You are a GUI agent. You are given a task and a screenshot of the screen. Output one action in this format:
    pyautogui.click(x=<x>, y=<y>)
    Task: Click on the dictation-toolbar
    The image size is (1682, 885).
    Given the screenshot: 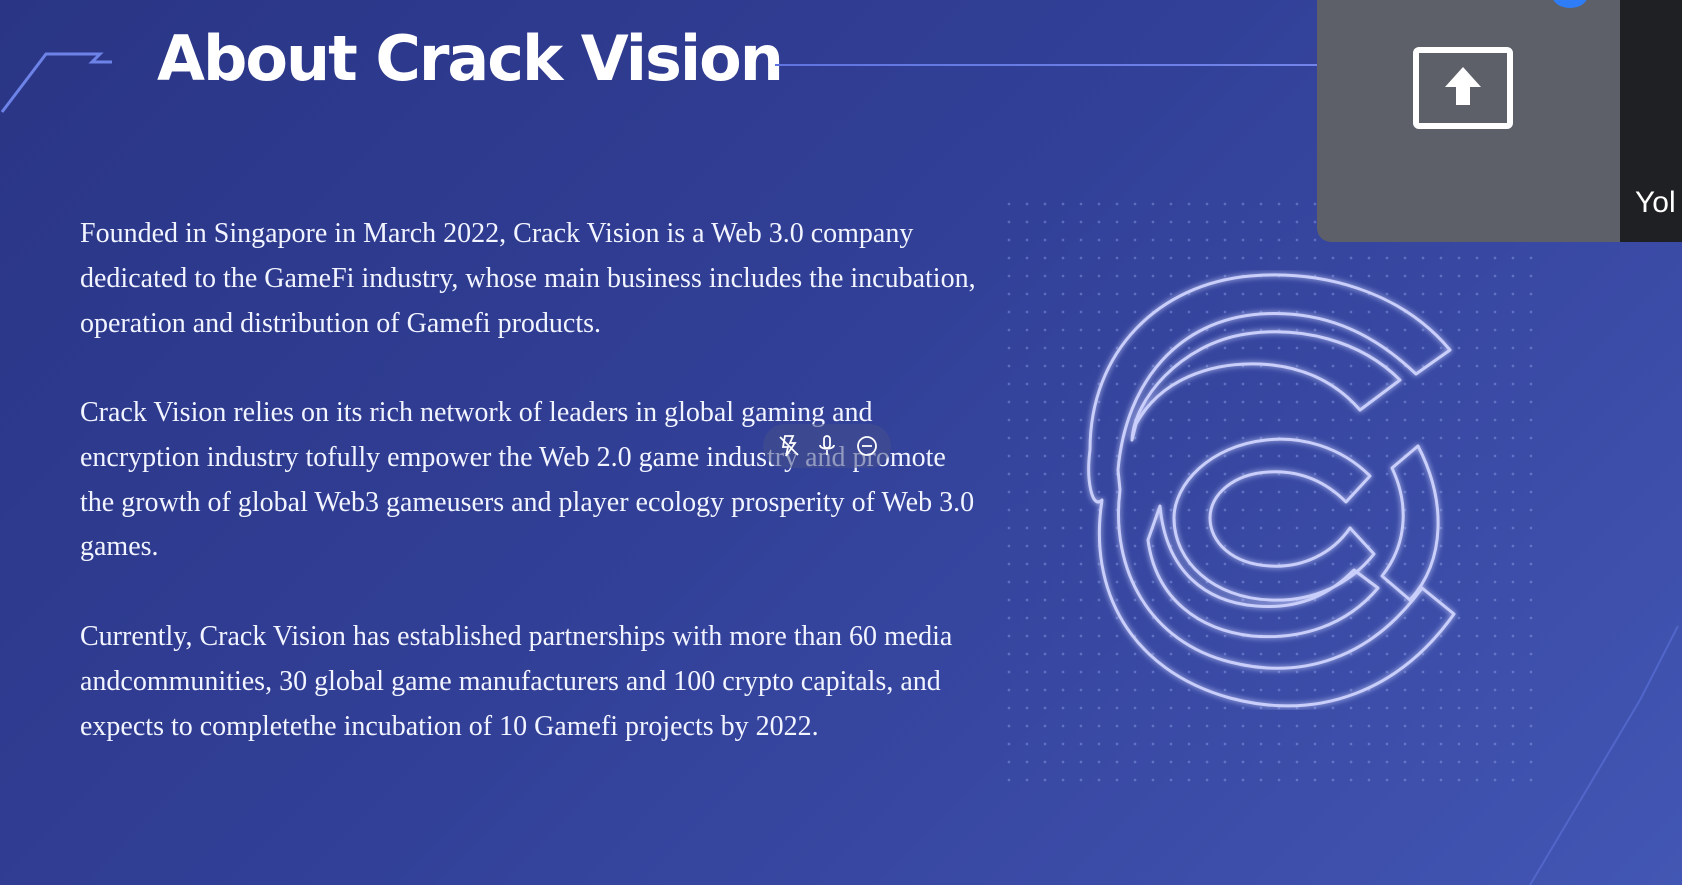 What is the action you would take?
    pyautogui.click(x=827, y=446)
    